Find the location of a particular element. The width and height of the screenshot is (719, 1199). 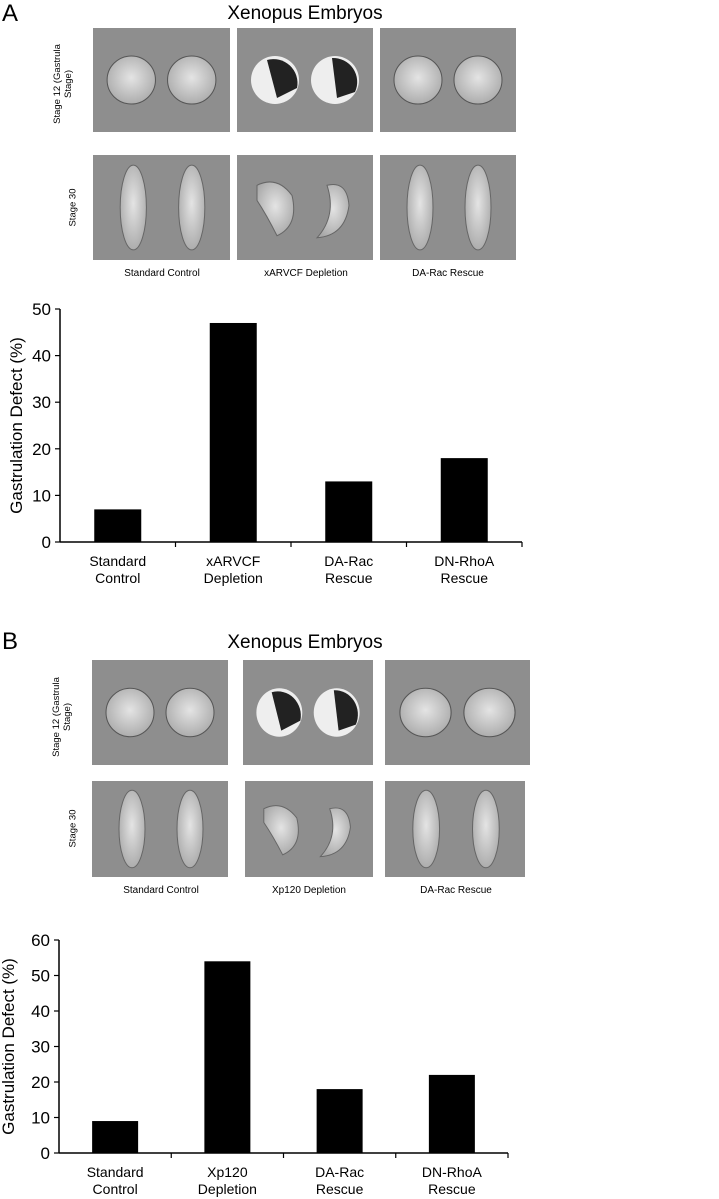

y-tick-label: 60 is located at coordinates (40, 940).